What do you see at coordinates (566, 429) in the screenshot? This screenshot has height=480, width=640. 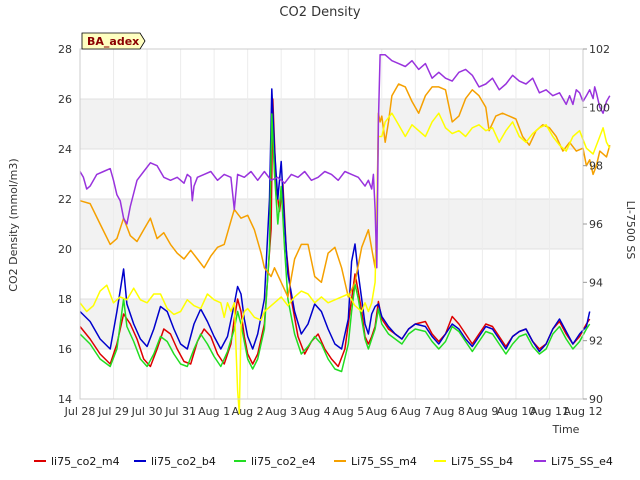 I see `x-axis-label: Time` at bounding box center [566, 429].